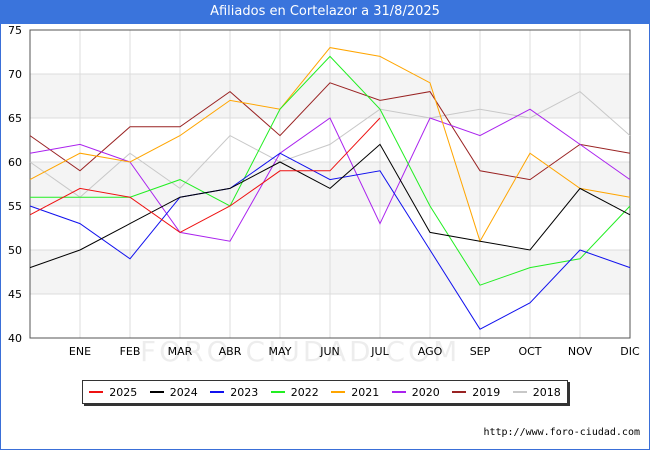 The height and width of the screenshot is (450, 650). I want to click on y-tick-label: 45, so click(15, 294).